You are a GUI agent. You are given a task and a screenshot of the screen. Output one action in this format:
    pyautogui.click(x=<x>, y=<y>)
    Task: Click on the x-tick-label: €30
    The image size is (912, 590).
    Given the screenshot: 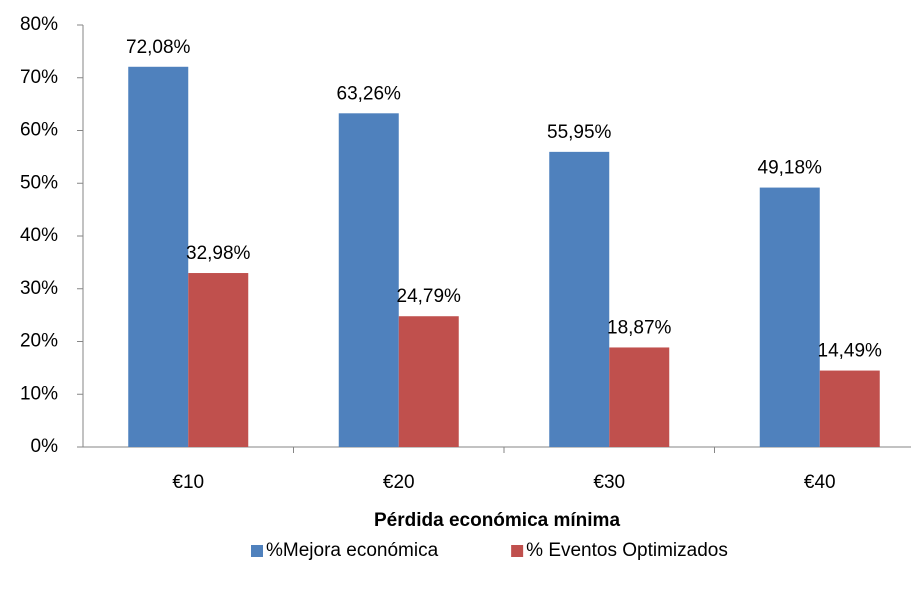 What is the action you would take?
    pyautogui.click(x=609, y=482)
    